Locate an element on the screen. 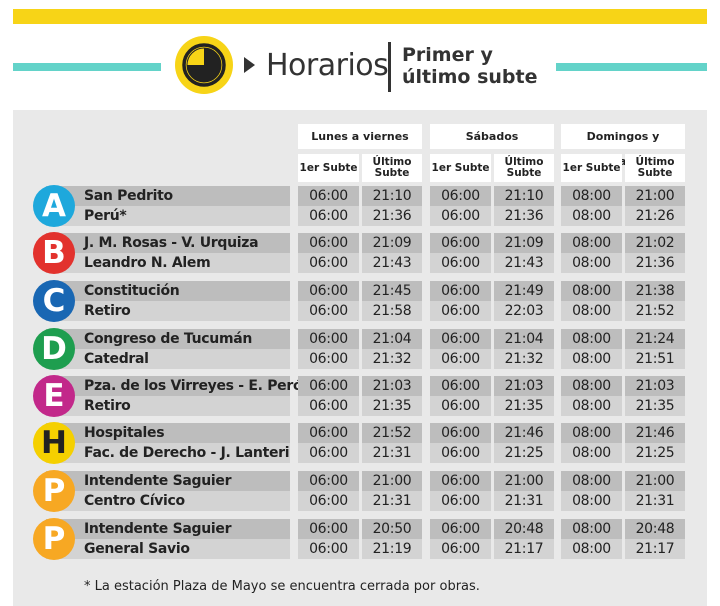 Image resolution: width=720 pixels, height=606 pixels. time-cell: 21:25 is located at coordinates (524, 453).